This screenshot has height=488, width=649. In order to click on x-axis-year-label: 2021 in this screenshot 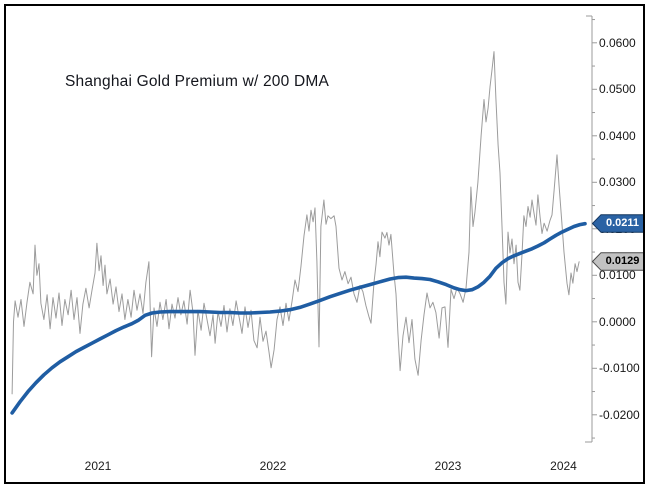, I will do `click(98, 466)`.